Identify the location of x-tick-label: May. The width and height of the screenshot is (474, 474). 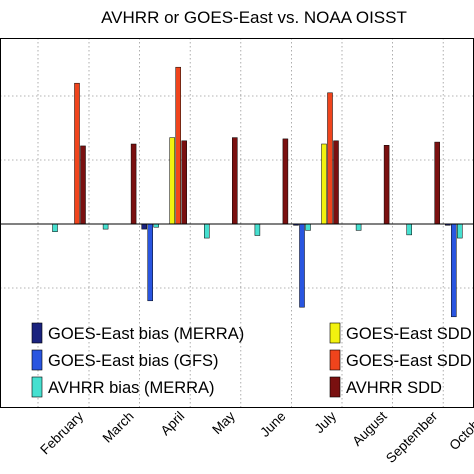
(223, 422).